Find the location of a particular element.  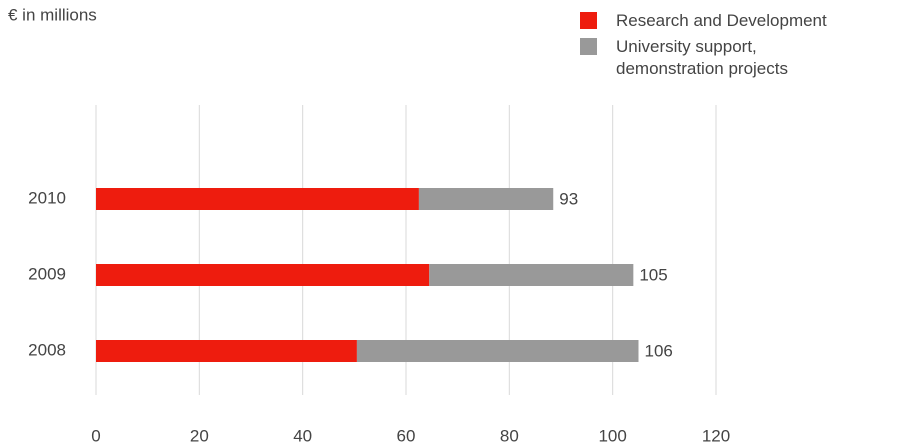

unit-label: € in millions is located at coordinates (52, 14).